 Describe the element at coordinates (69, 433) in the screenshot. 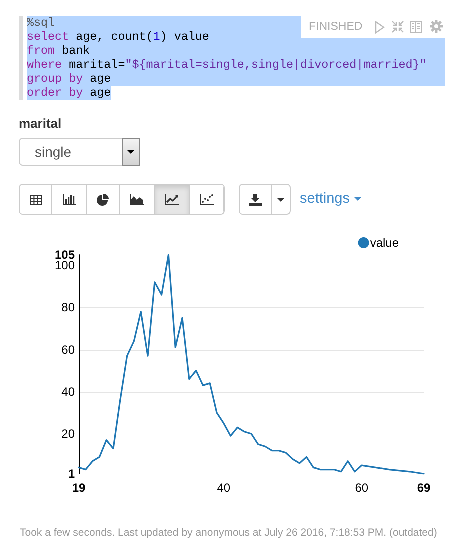

I see `y-tick-label: 20` at that location.